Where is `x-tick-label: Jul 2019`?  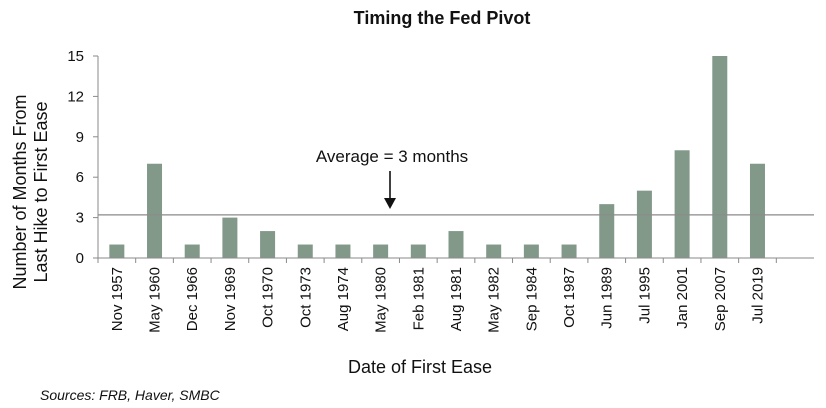 x-tick-label: Jul 2019 is located at coordinates (757, 295).